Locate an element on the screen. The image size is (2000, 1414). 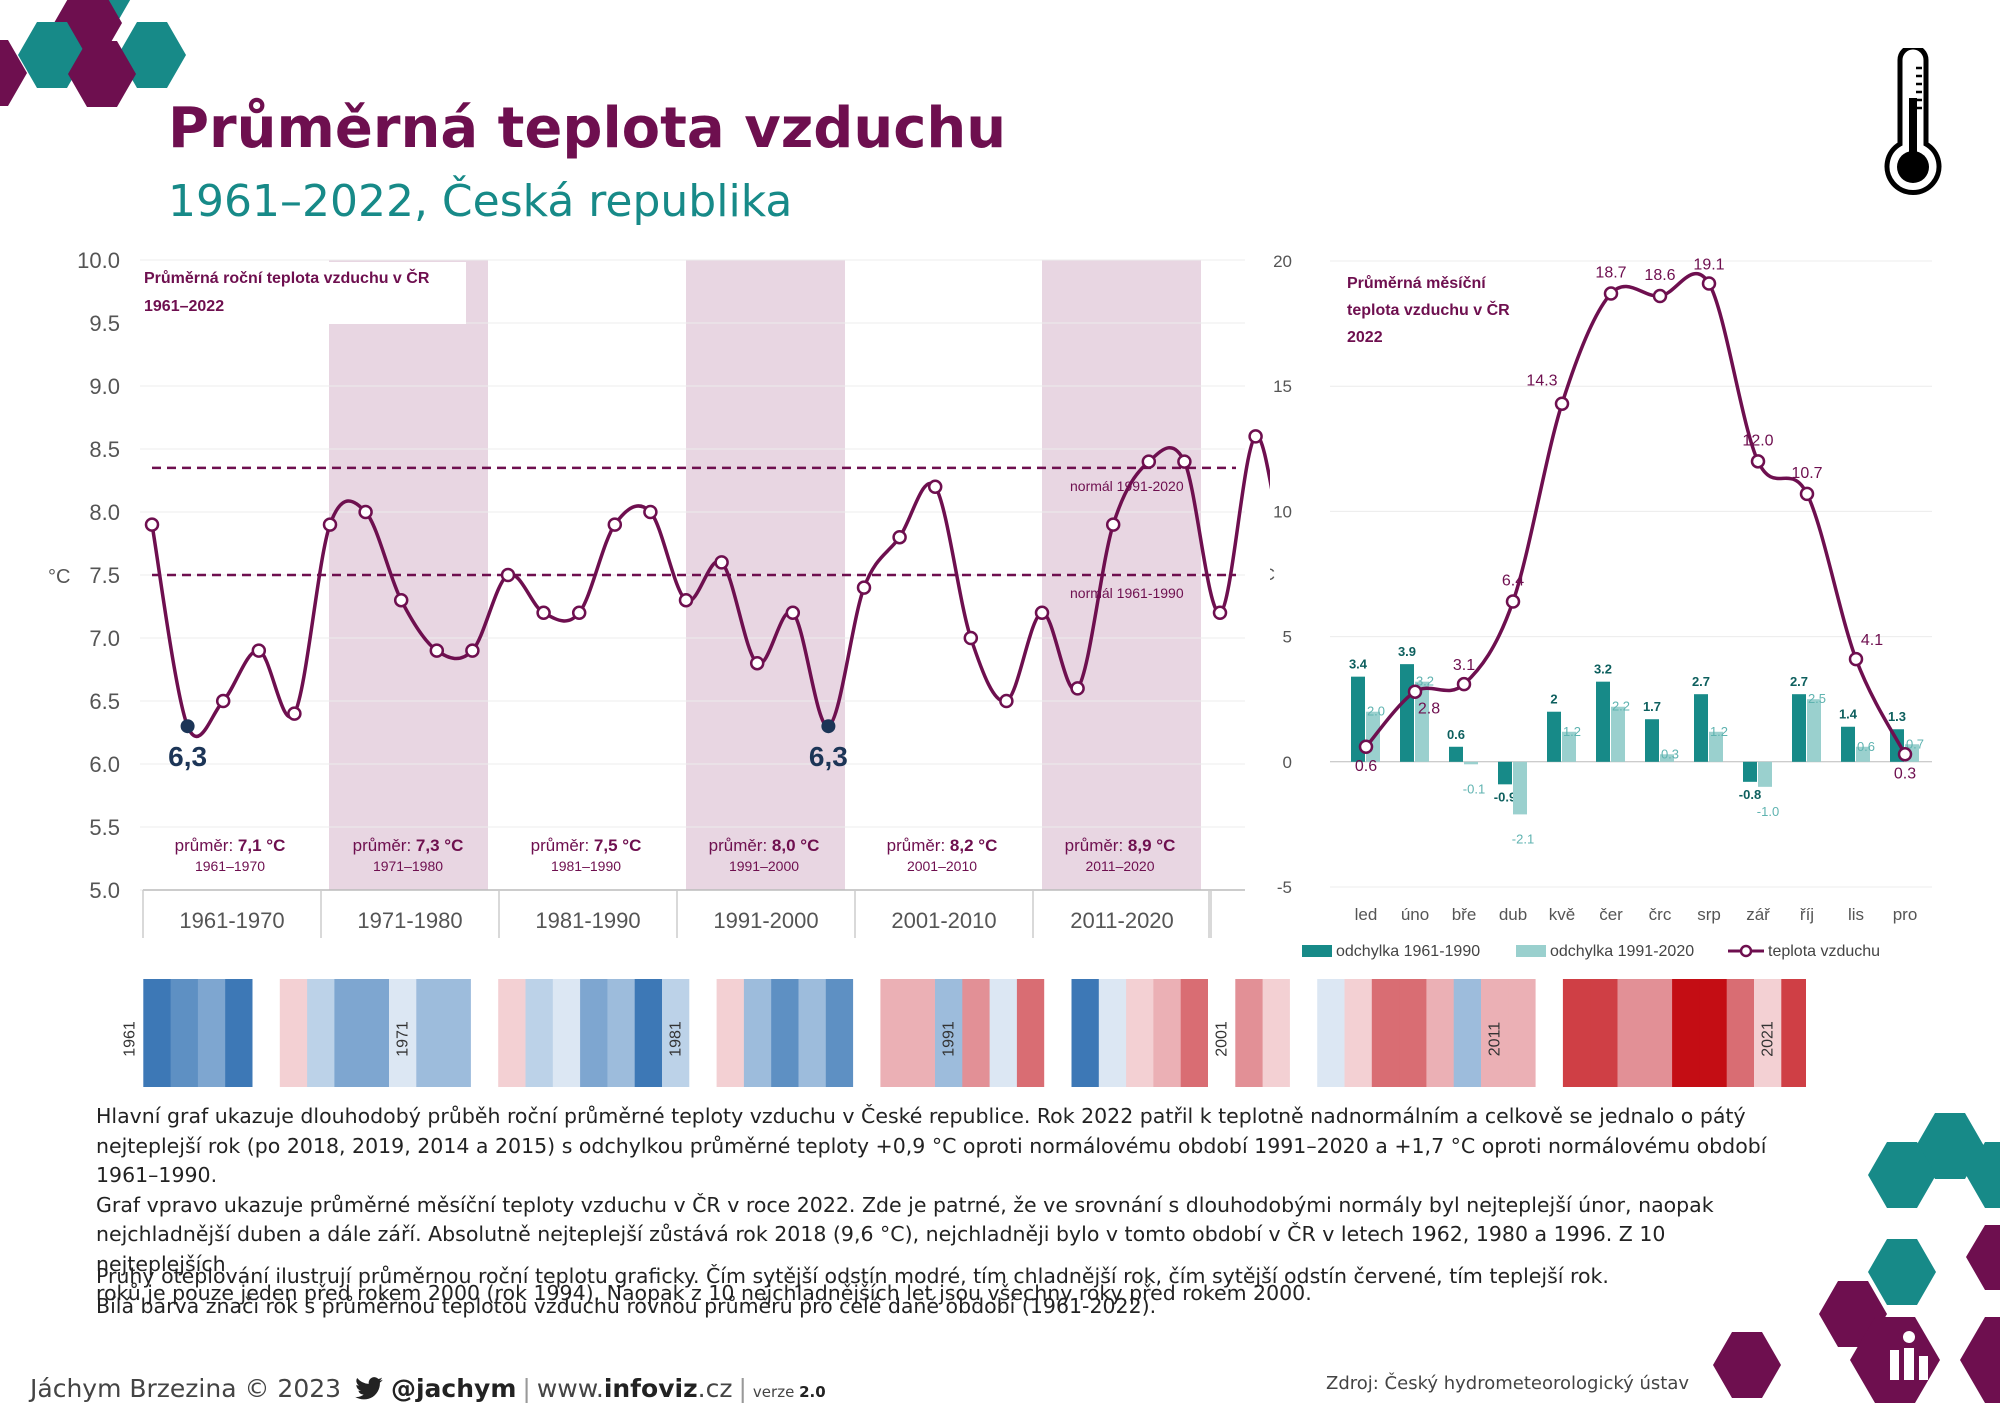
stripe-year-label: 2011 is located at coordinates (1495, 1039).